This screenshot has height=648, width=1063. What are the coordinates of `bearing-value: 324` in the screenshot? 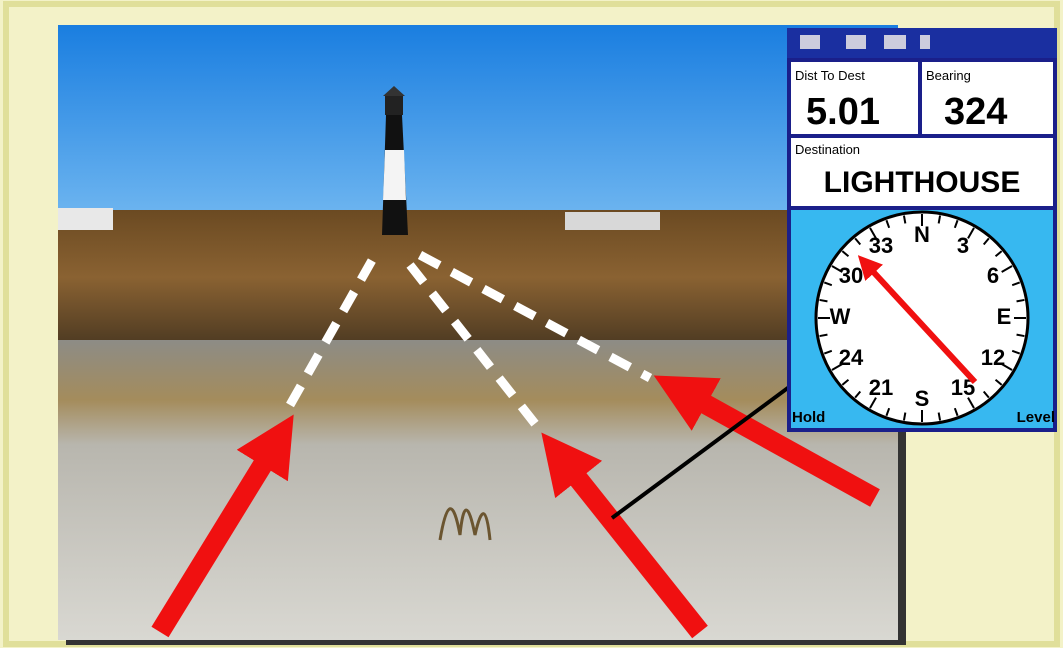 It's located at (975, 112).